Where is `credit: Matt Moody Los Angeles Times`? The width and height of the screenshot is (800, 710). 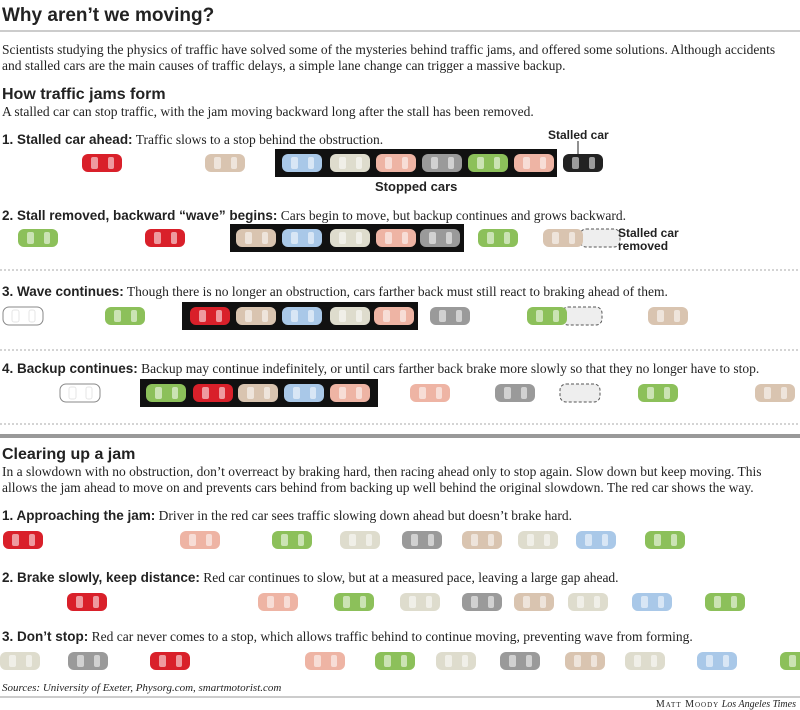
credit: Matt Moody Los Angeles Times is located at coordinates (726, 704).